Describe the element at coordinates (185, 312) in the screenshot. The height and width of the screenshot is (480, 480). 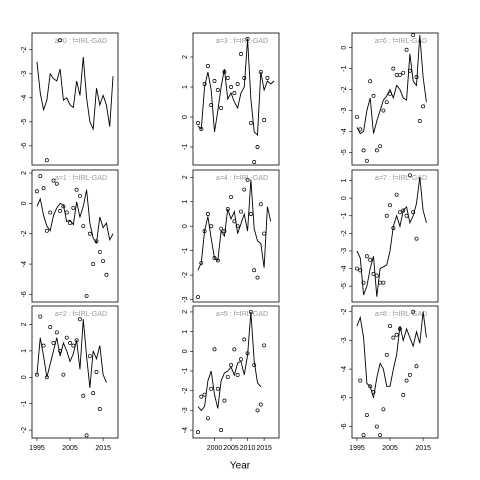
I see `y-tick-label: 2` at that location.